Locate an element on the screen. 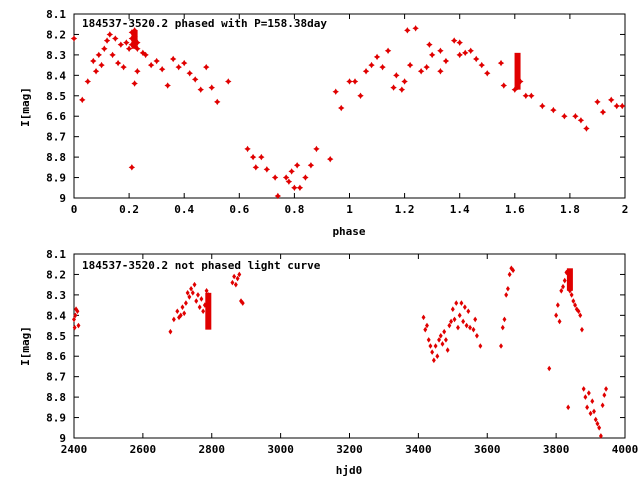  x-tick-label: 3600 is located at coordinates (487, 449).